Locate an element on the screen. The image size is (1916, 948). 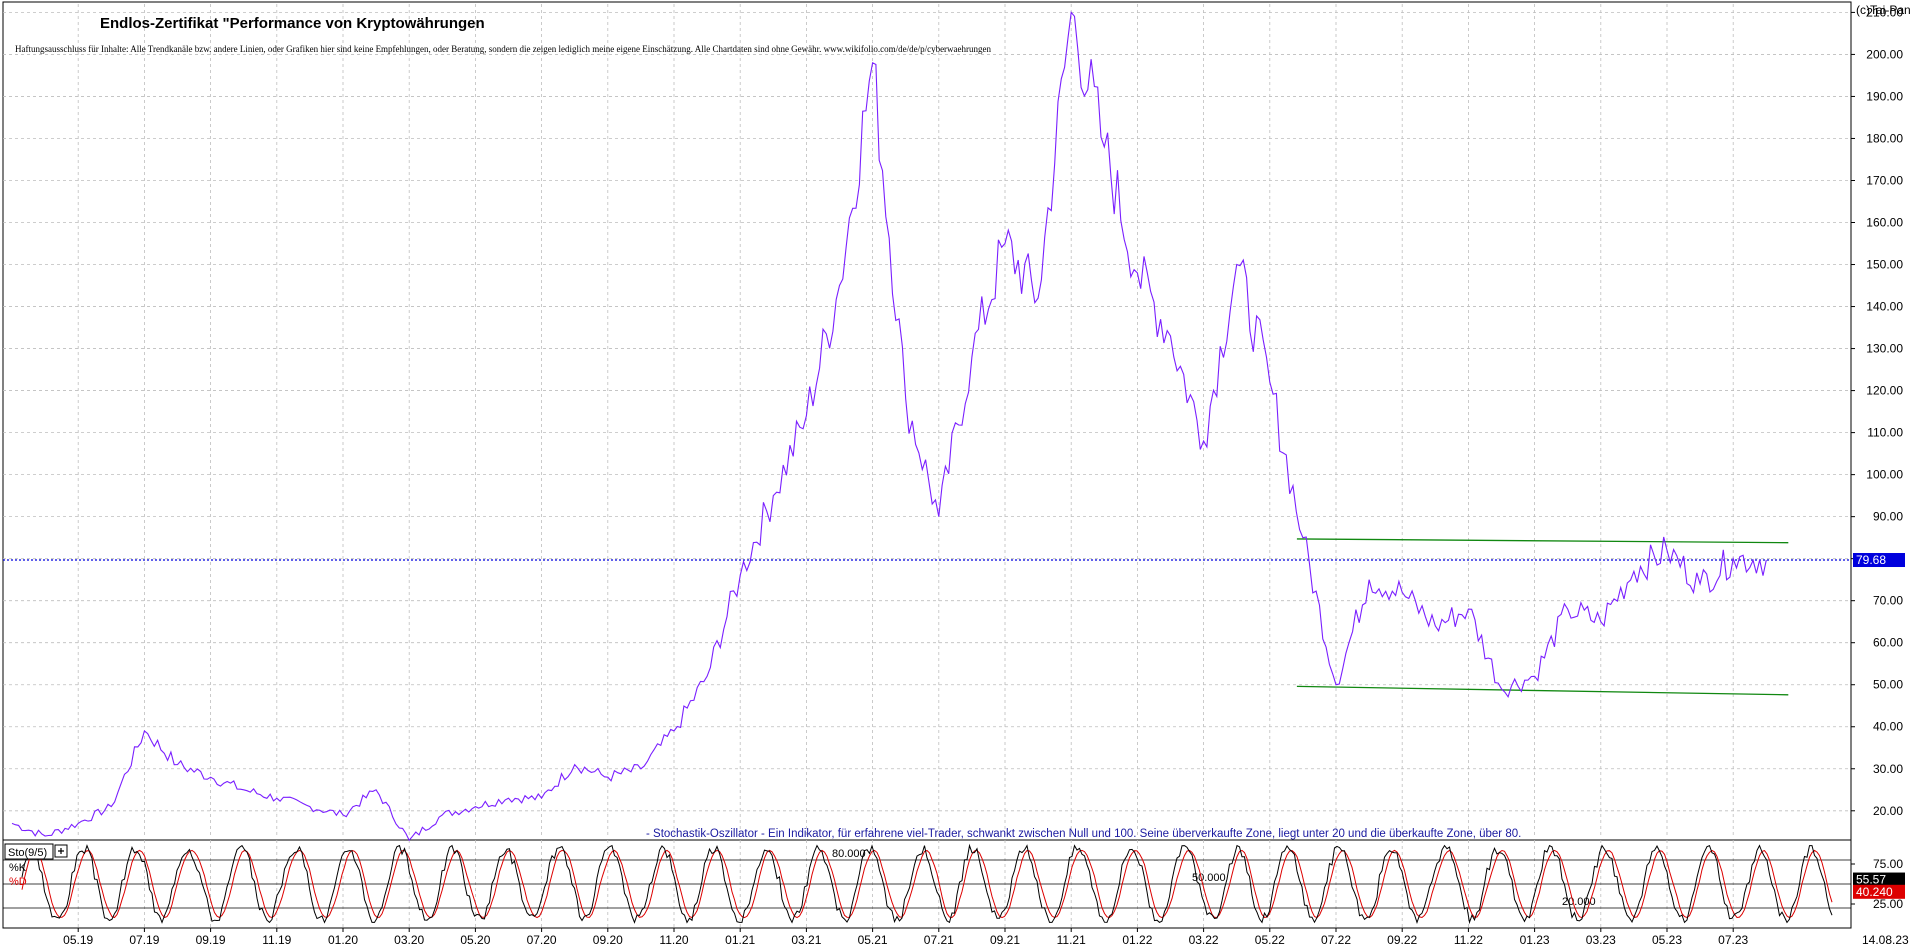
y-tick-label: 100.00 is located at coordinates (1884, 475).